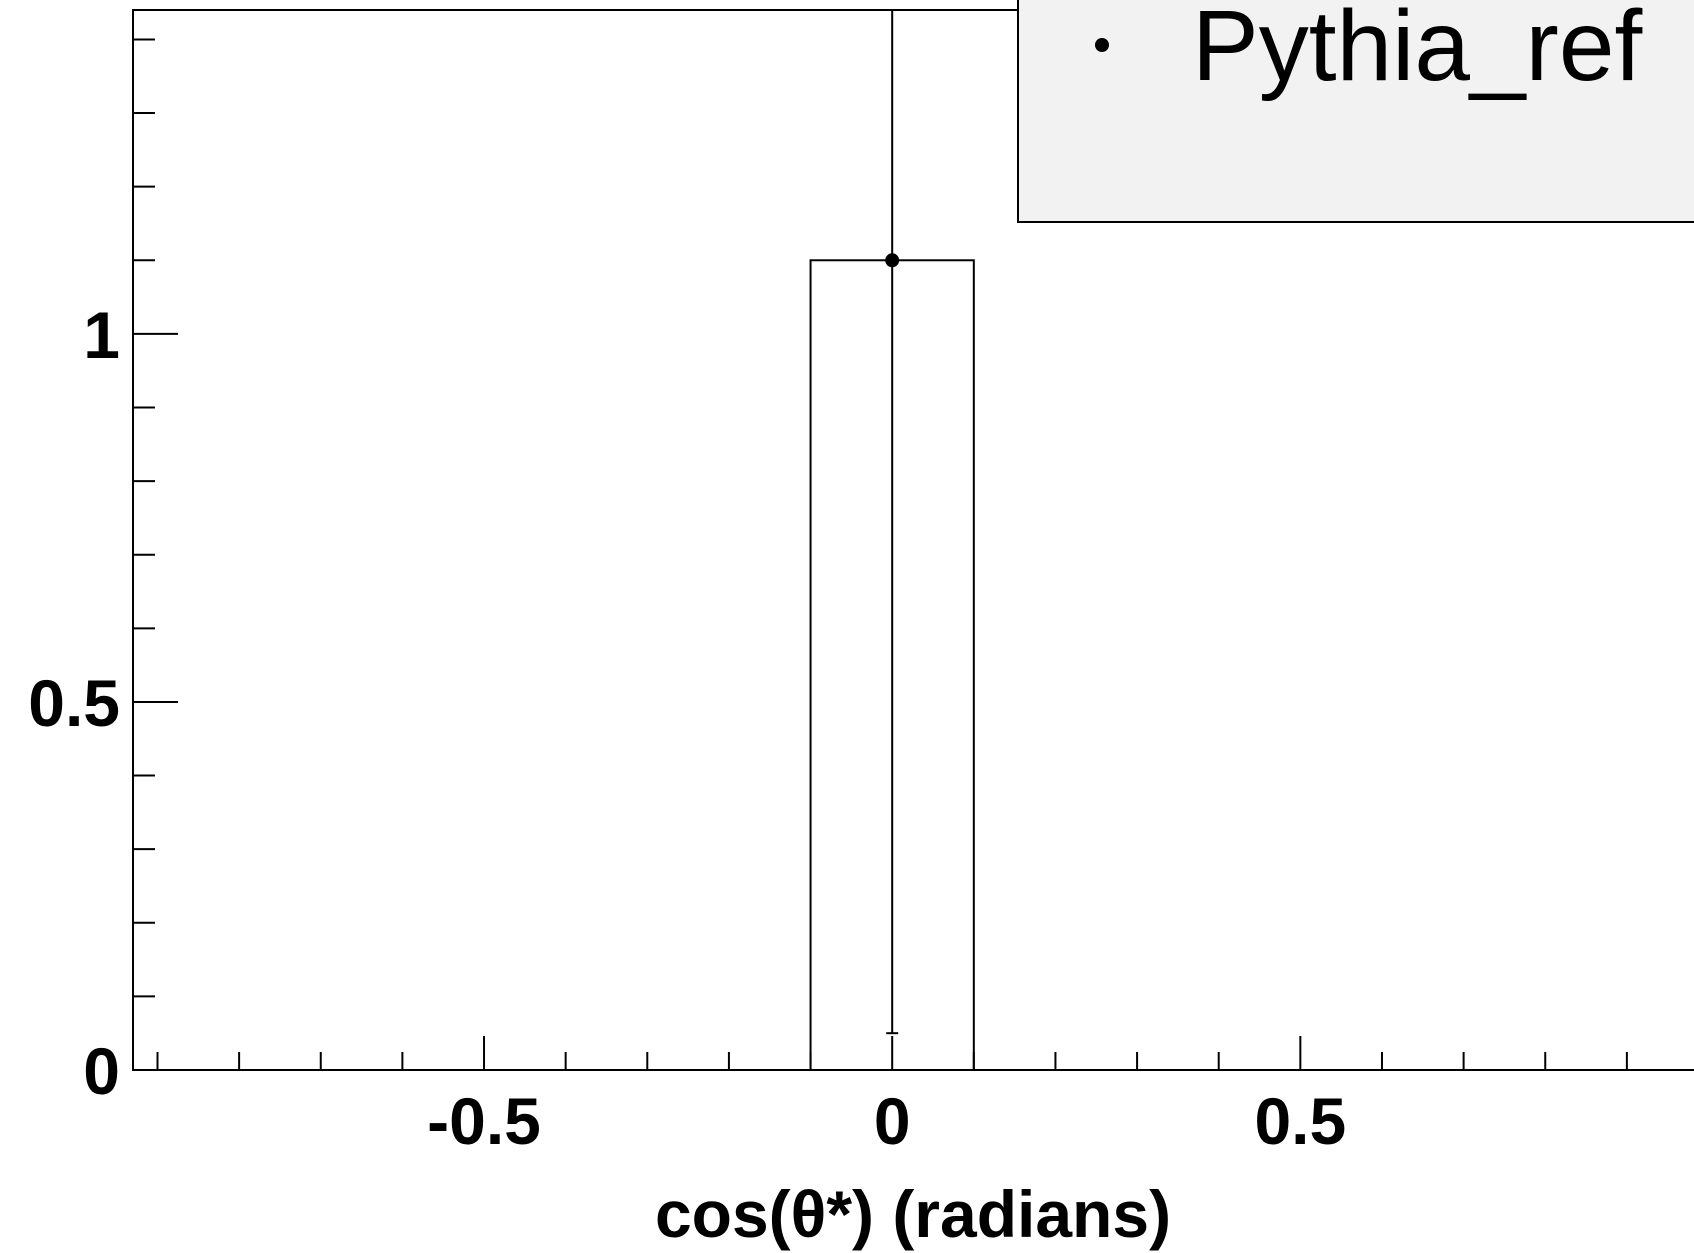  I want to click on x-tick-label: 0.5, so click(1300, 1121).